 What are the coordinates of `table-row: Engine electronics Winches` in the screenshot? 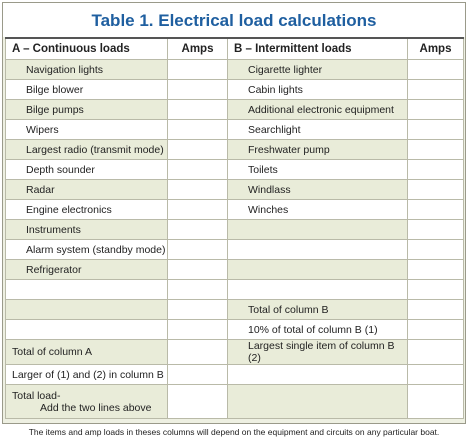 It's located at (234, 209).